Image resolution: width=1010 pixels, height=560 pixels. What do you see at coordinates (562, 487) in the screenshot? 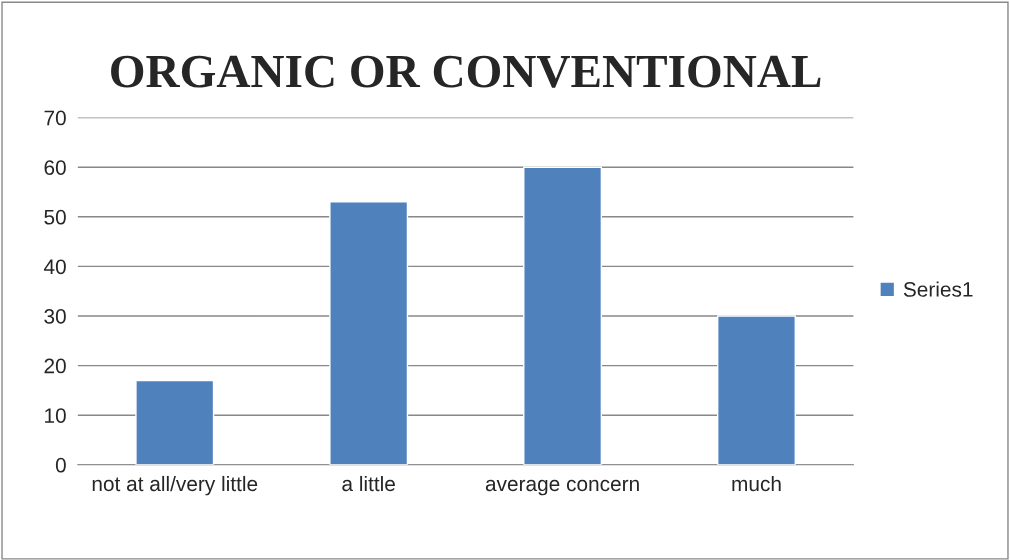
I see `x-tick-label: average concern` at bounding box center [562, 487].